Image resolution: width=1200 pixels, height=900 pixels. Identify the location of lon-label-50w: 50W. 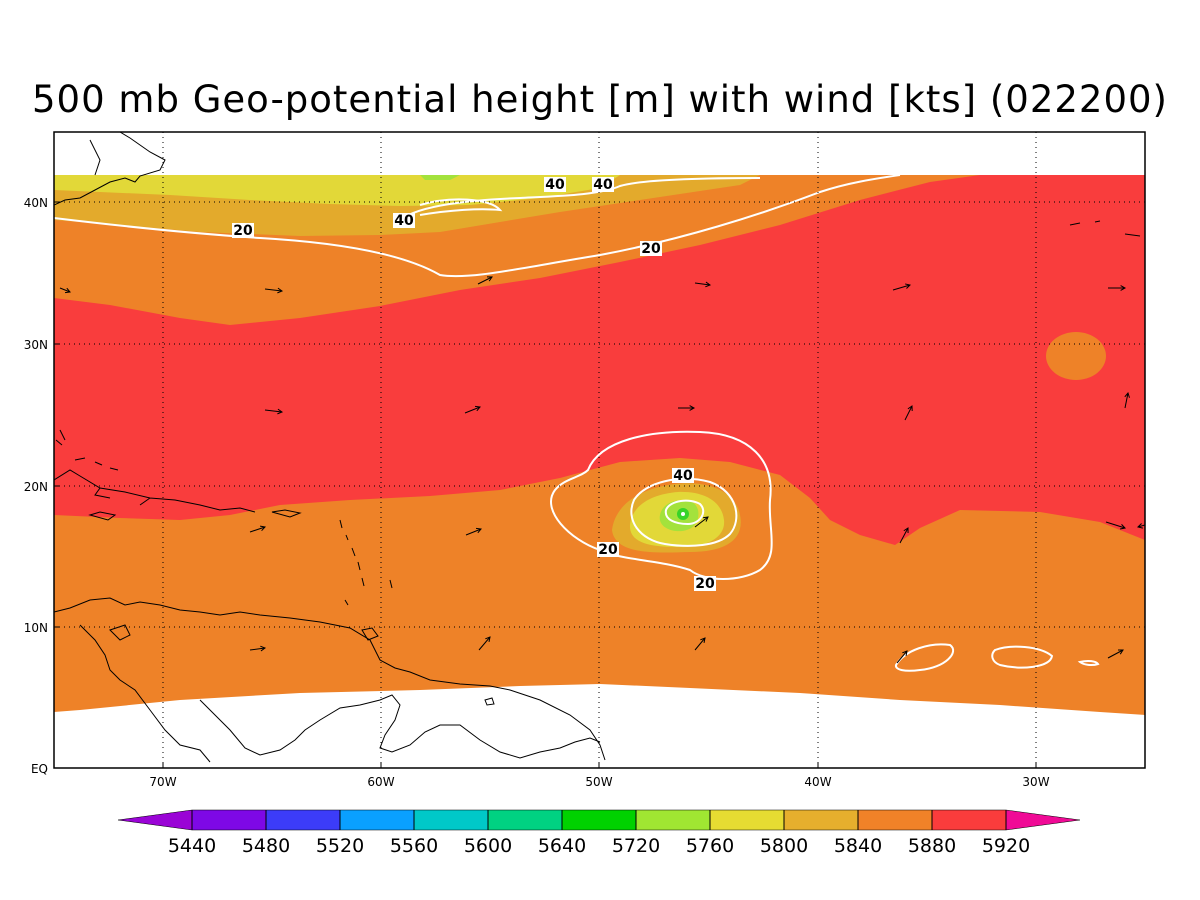
(598, 782).